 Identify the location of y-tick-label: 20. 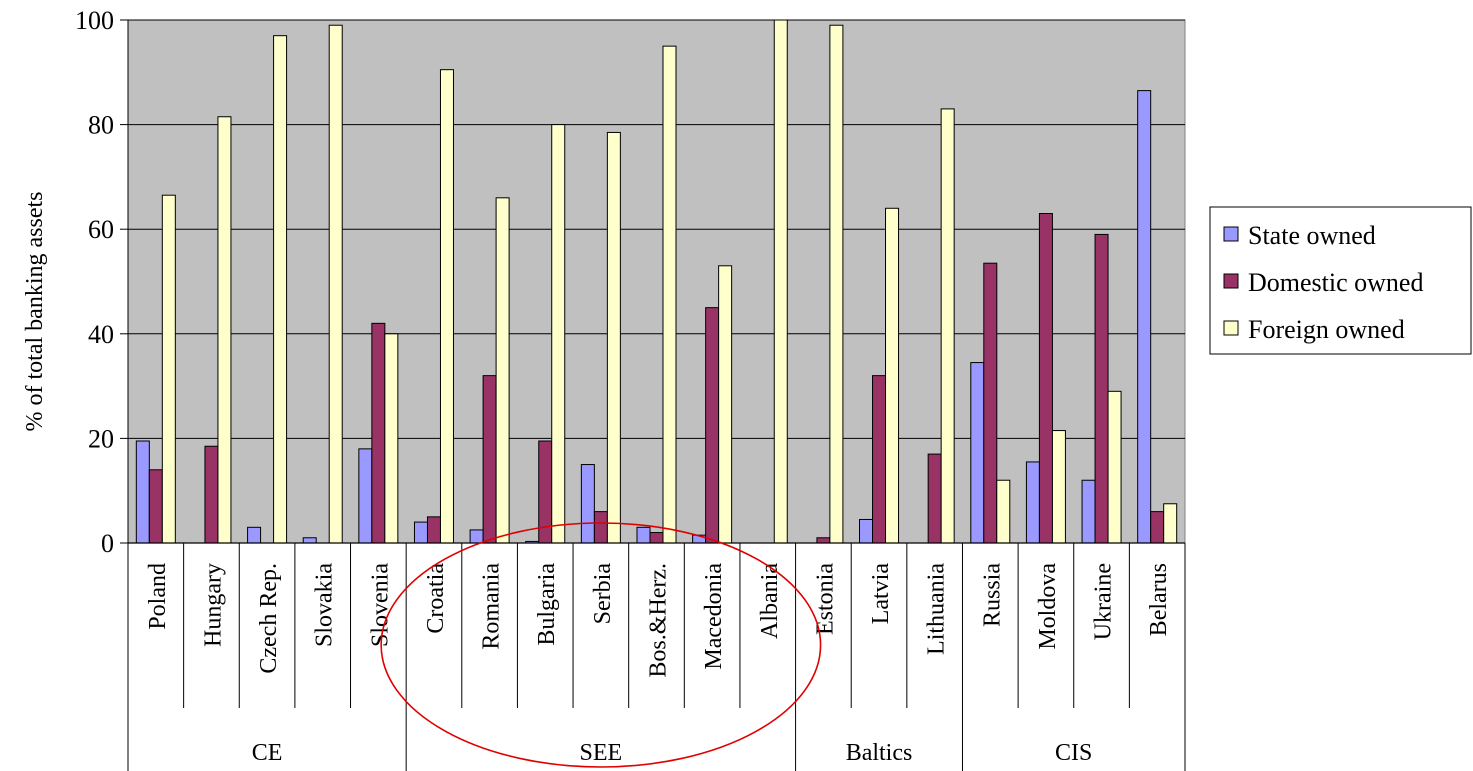
(101, 438).